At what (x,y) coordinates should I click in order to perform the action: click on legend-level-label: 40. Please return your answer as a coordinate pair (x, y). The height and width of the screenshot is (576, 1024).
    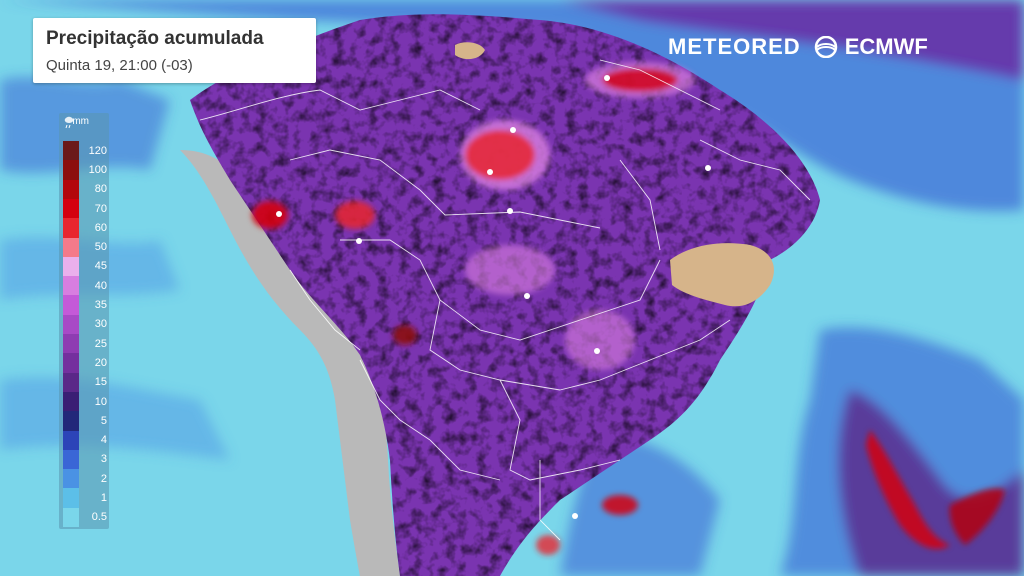
    Looking at the image, I should click on (100, 285).